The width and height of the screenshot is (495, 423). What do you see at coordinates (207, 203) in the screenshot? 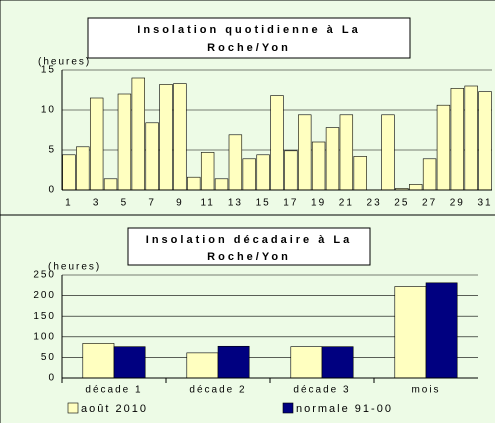
I see `x-tick-label: 11` at bounding box center [207, 203].